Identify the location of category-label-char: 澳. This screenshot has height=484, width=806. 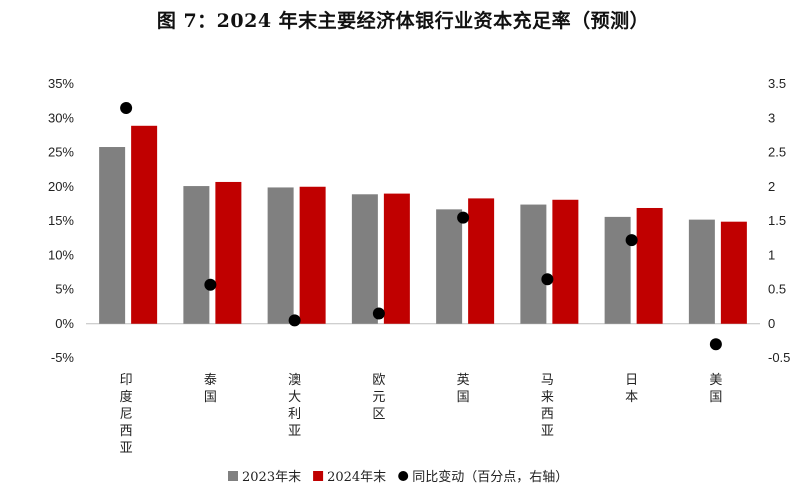
(294, 380).